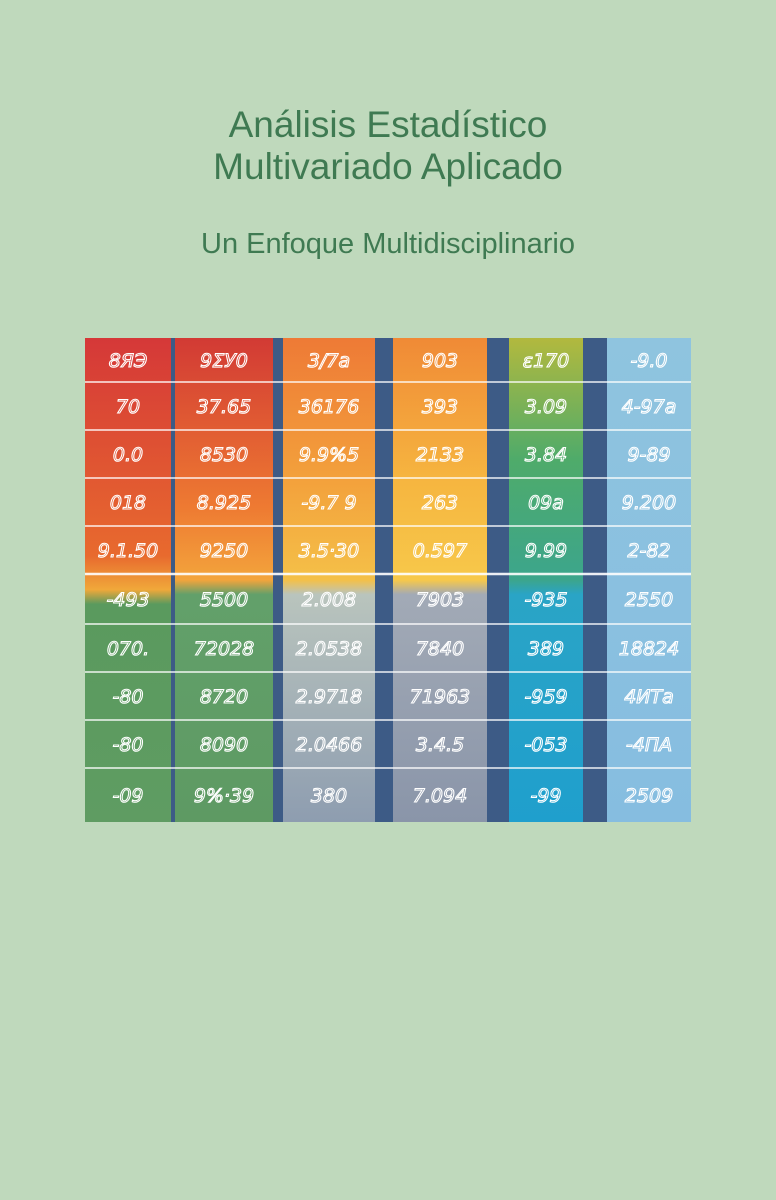 This screenshot has width=776, height=1200. I want to click on illustration-cell: 3.09, so click(546, 407).